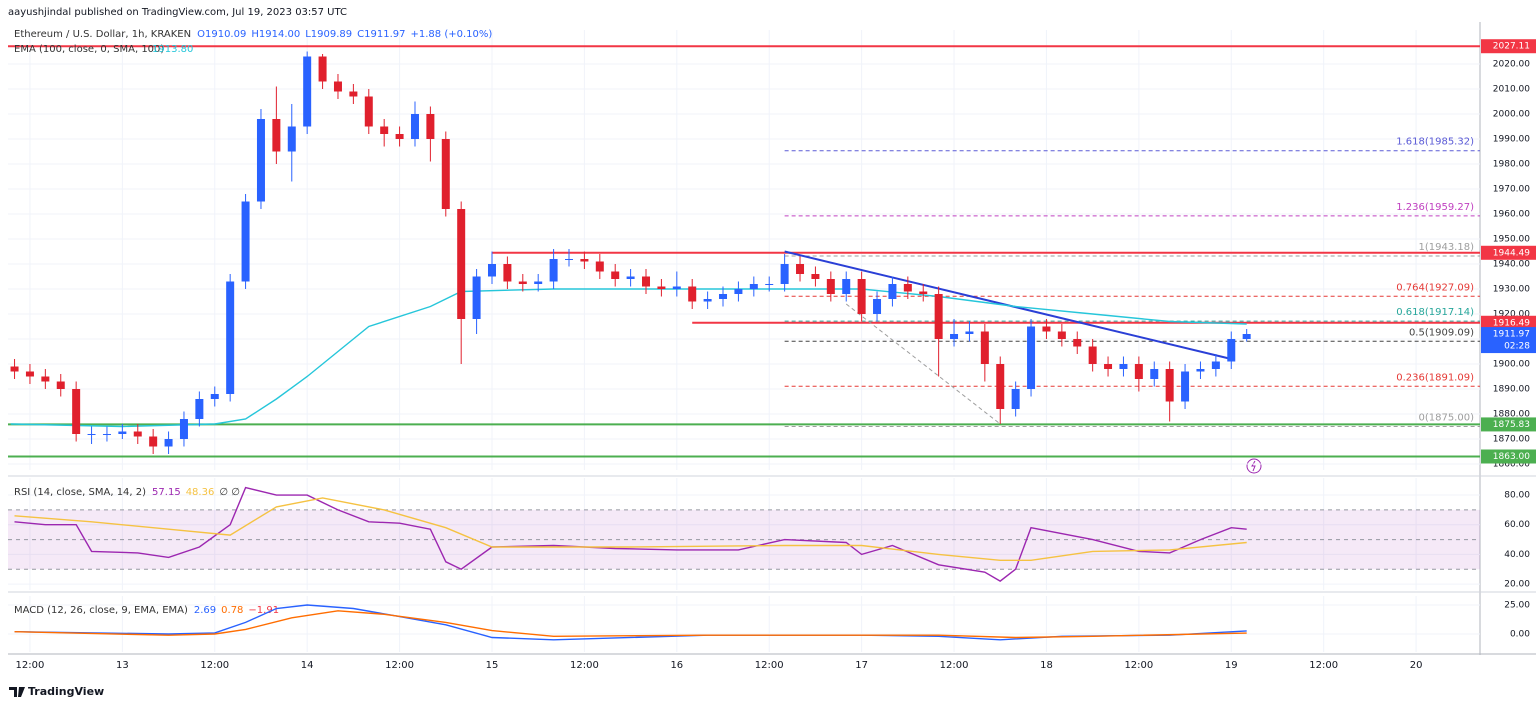 This screenshot has height=707, width=1536. I want to click on y-tick-label: 20.00, so click(1517, 585).